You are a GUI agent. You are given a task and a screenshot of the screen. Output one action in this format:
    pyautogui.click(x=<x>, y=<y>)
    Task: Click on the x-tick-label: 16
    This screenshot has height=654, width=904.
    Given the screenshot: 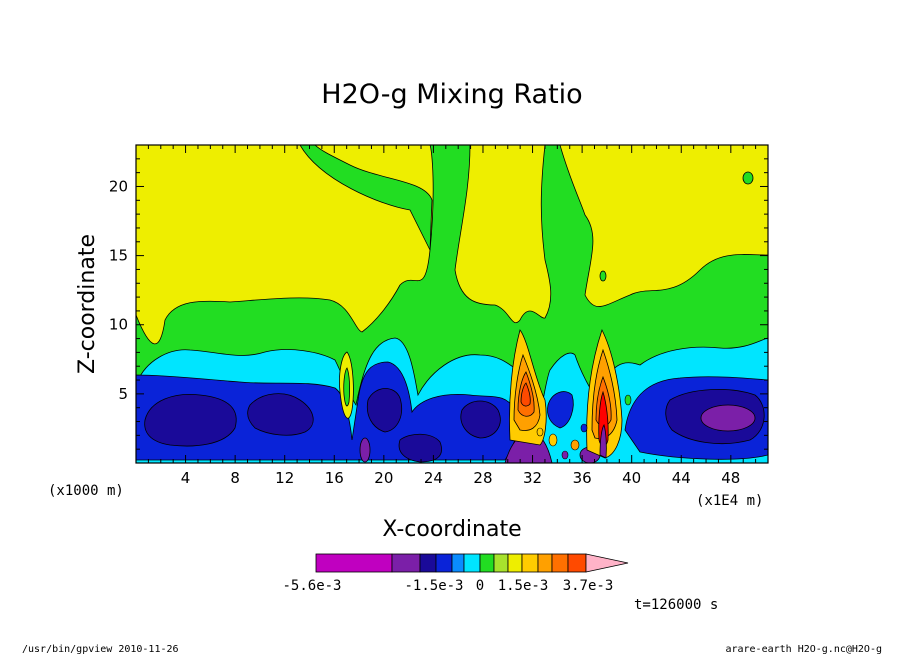 What is the action you would take?
    pyautogui.click(x=334, y=478)
    